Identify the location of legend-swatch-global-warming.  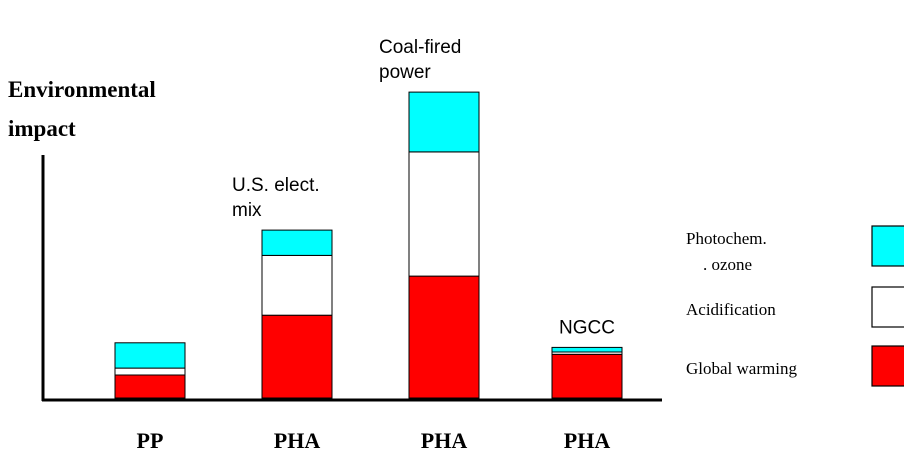
(887, 366).